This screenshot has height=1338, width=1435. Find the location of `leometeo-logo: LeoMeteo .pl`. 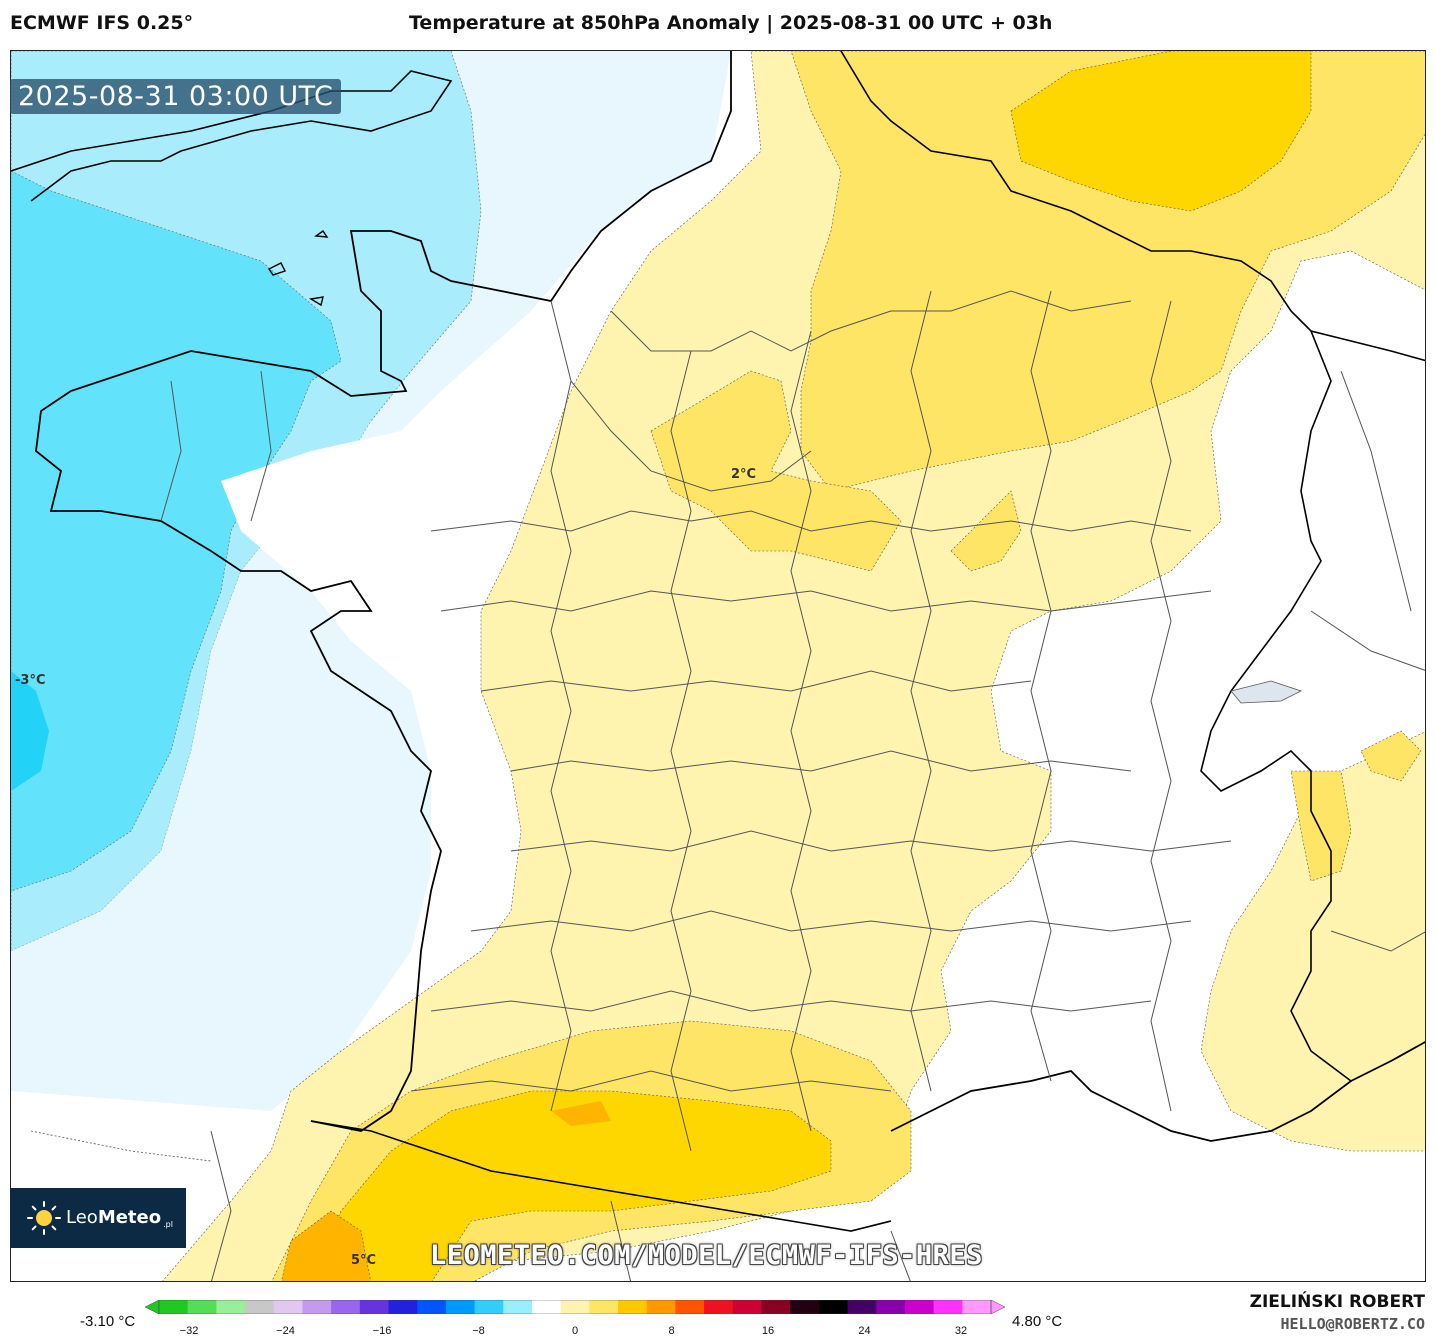

leometeo-logo: LeoMeteo .pl is located at coordinates (98, 1218).